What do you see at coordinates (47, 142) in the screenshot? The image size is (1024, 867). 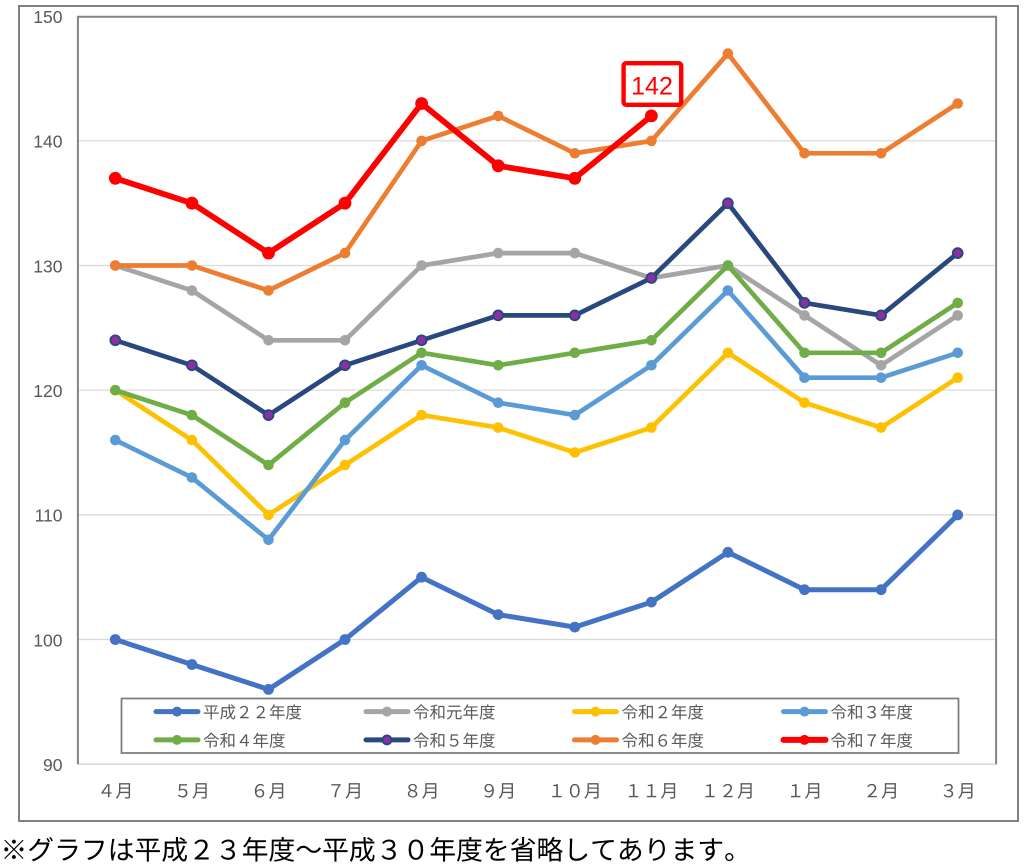 I see `svg-text: 140` at bounding box center [47, 142].